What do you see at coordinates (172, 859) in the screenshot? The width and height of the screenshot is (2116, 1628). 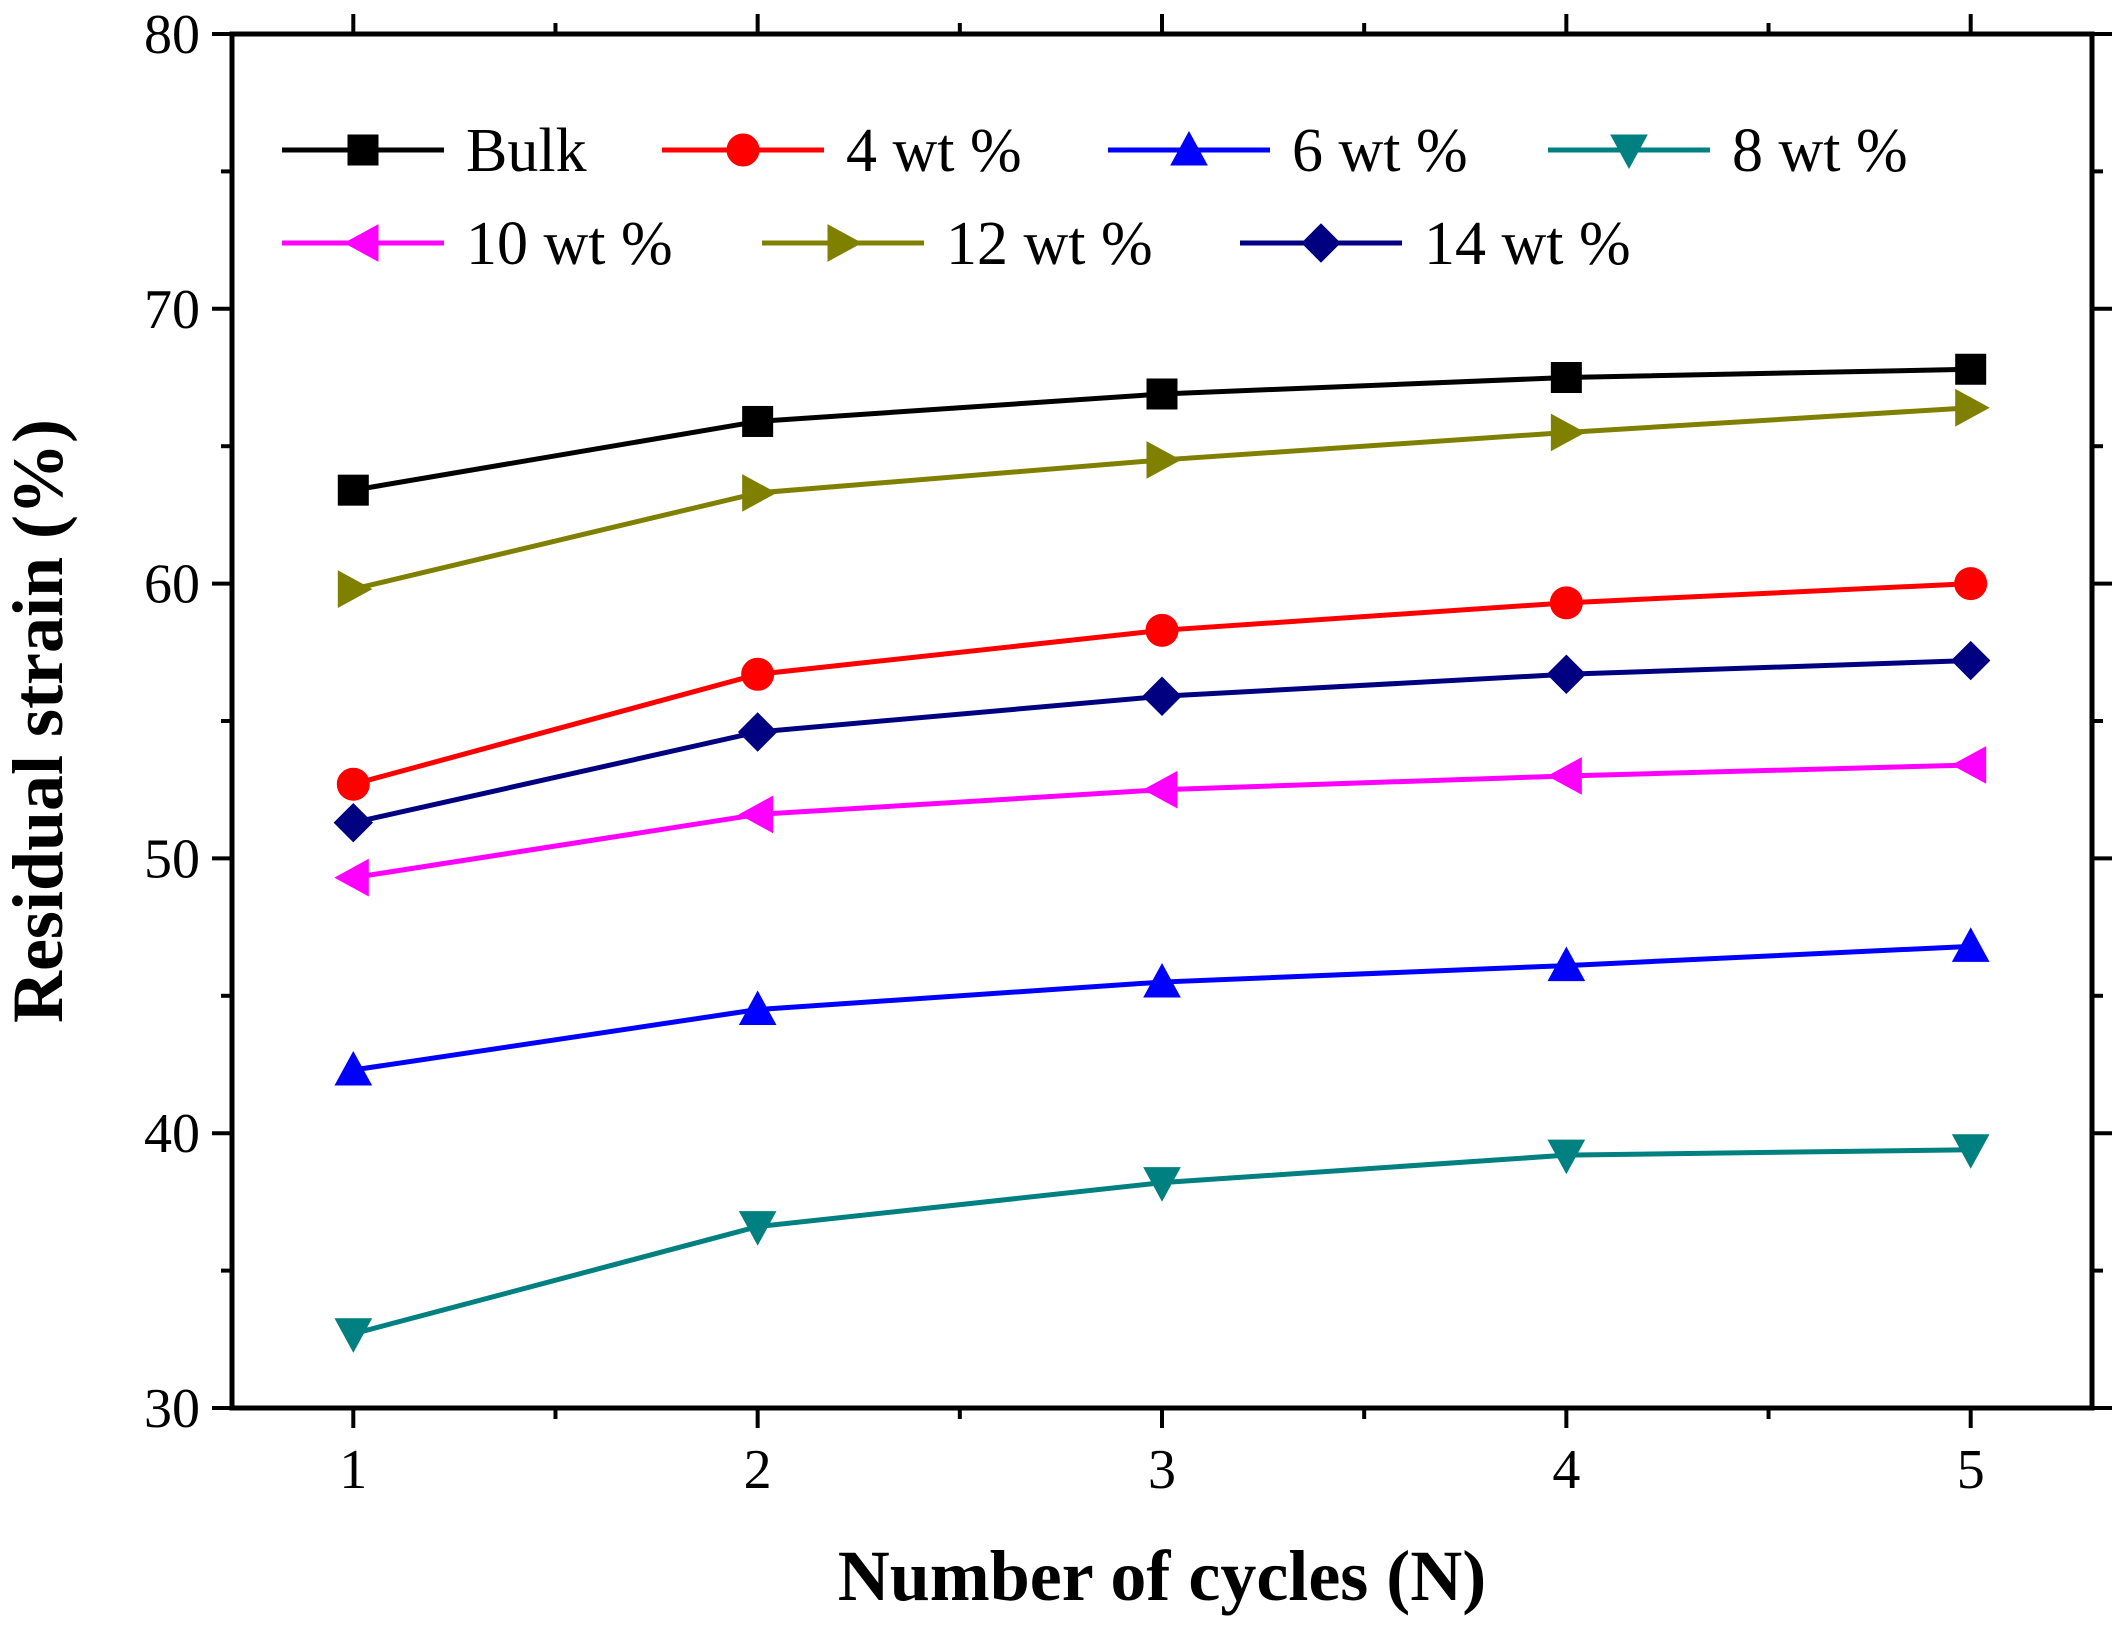 I see `y-tick-label: 50` at bounding box center [172, 859].